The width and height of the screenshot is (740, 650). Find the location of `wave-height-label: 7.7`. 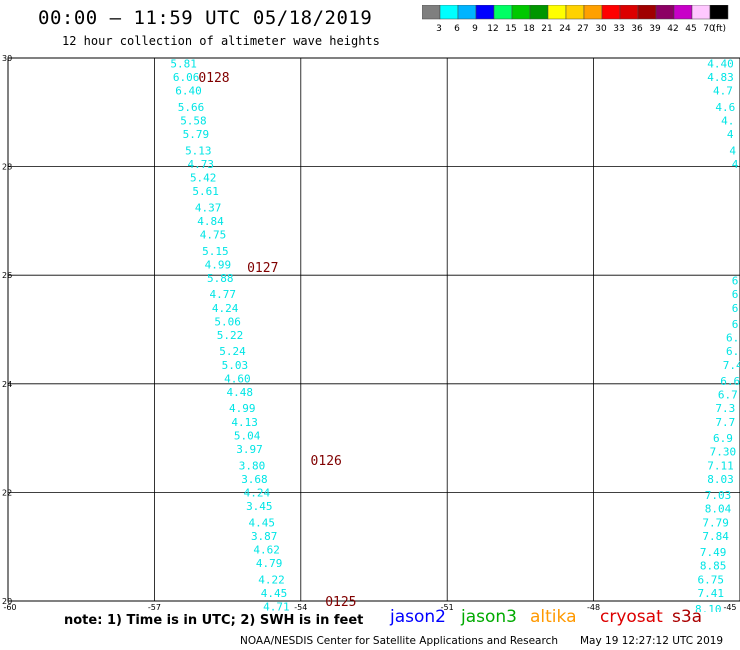

wave-height-label: 7.7 is located at coordinates (725, 422).